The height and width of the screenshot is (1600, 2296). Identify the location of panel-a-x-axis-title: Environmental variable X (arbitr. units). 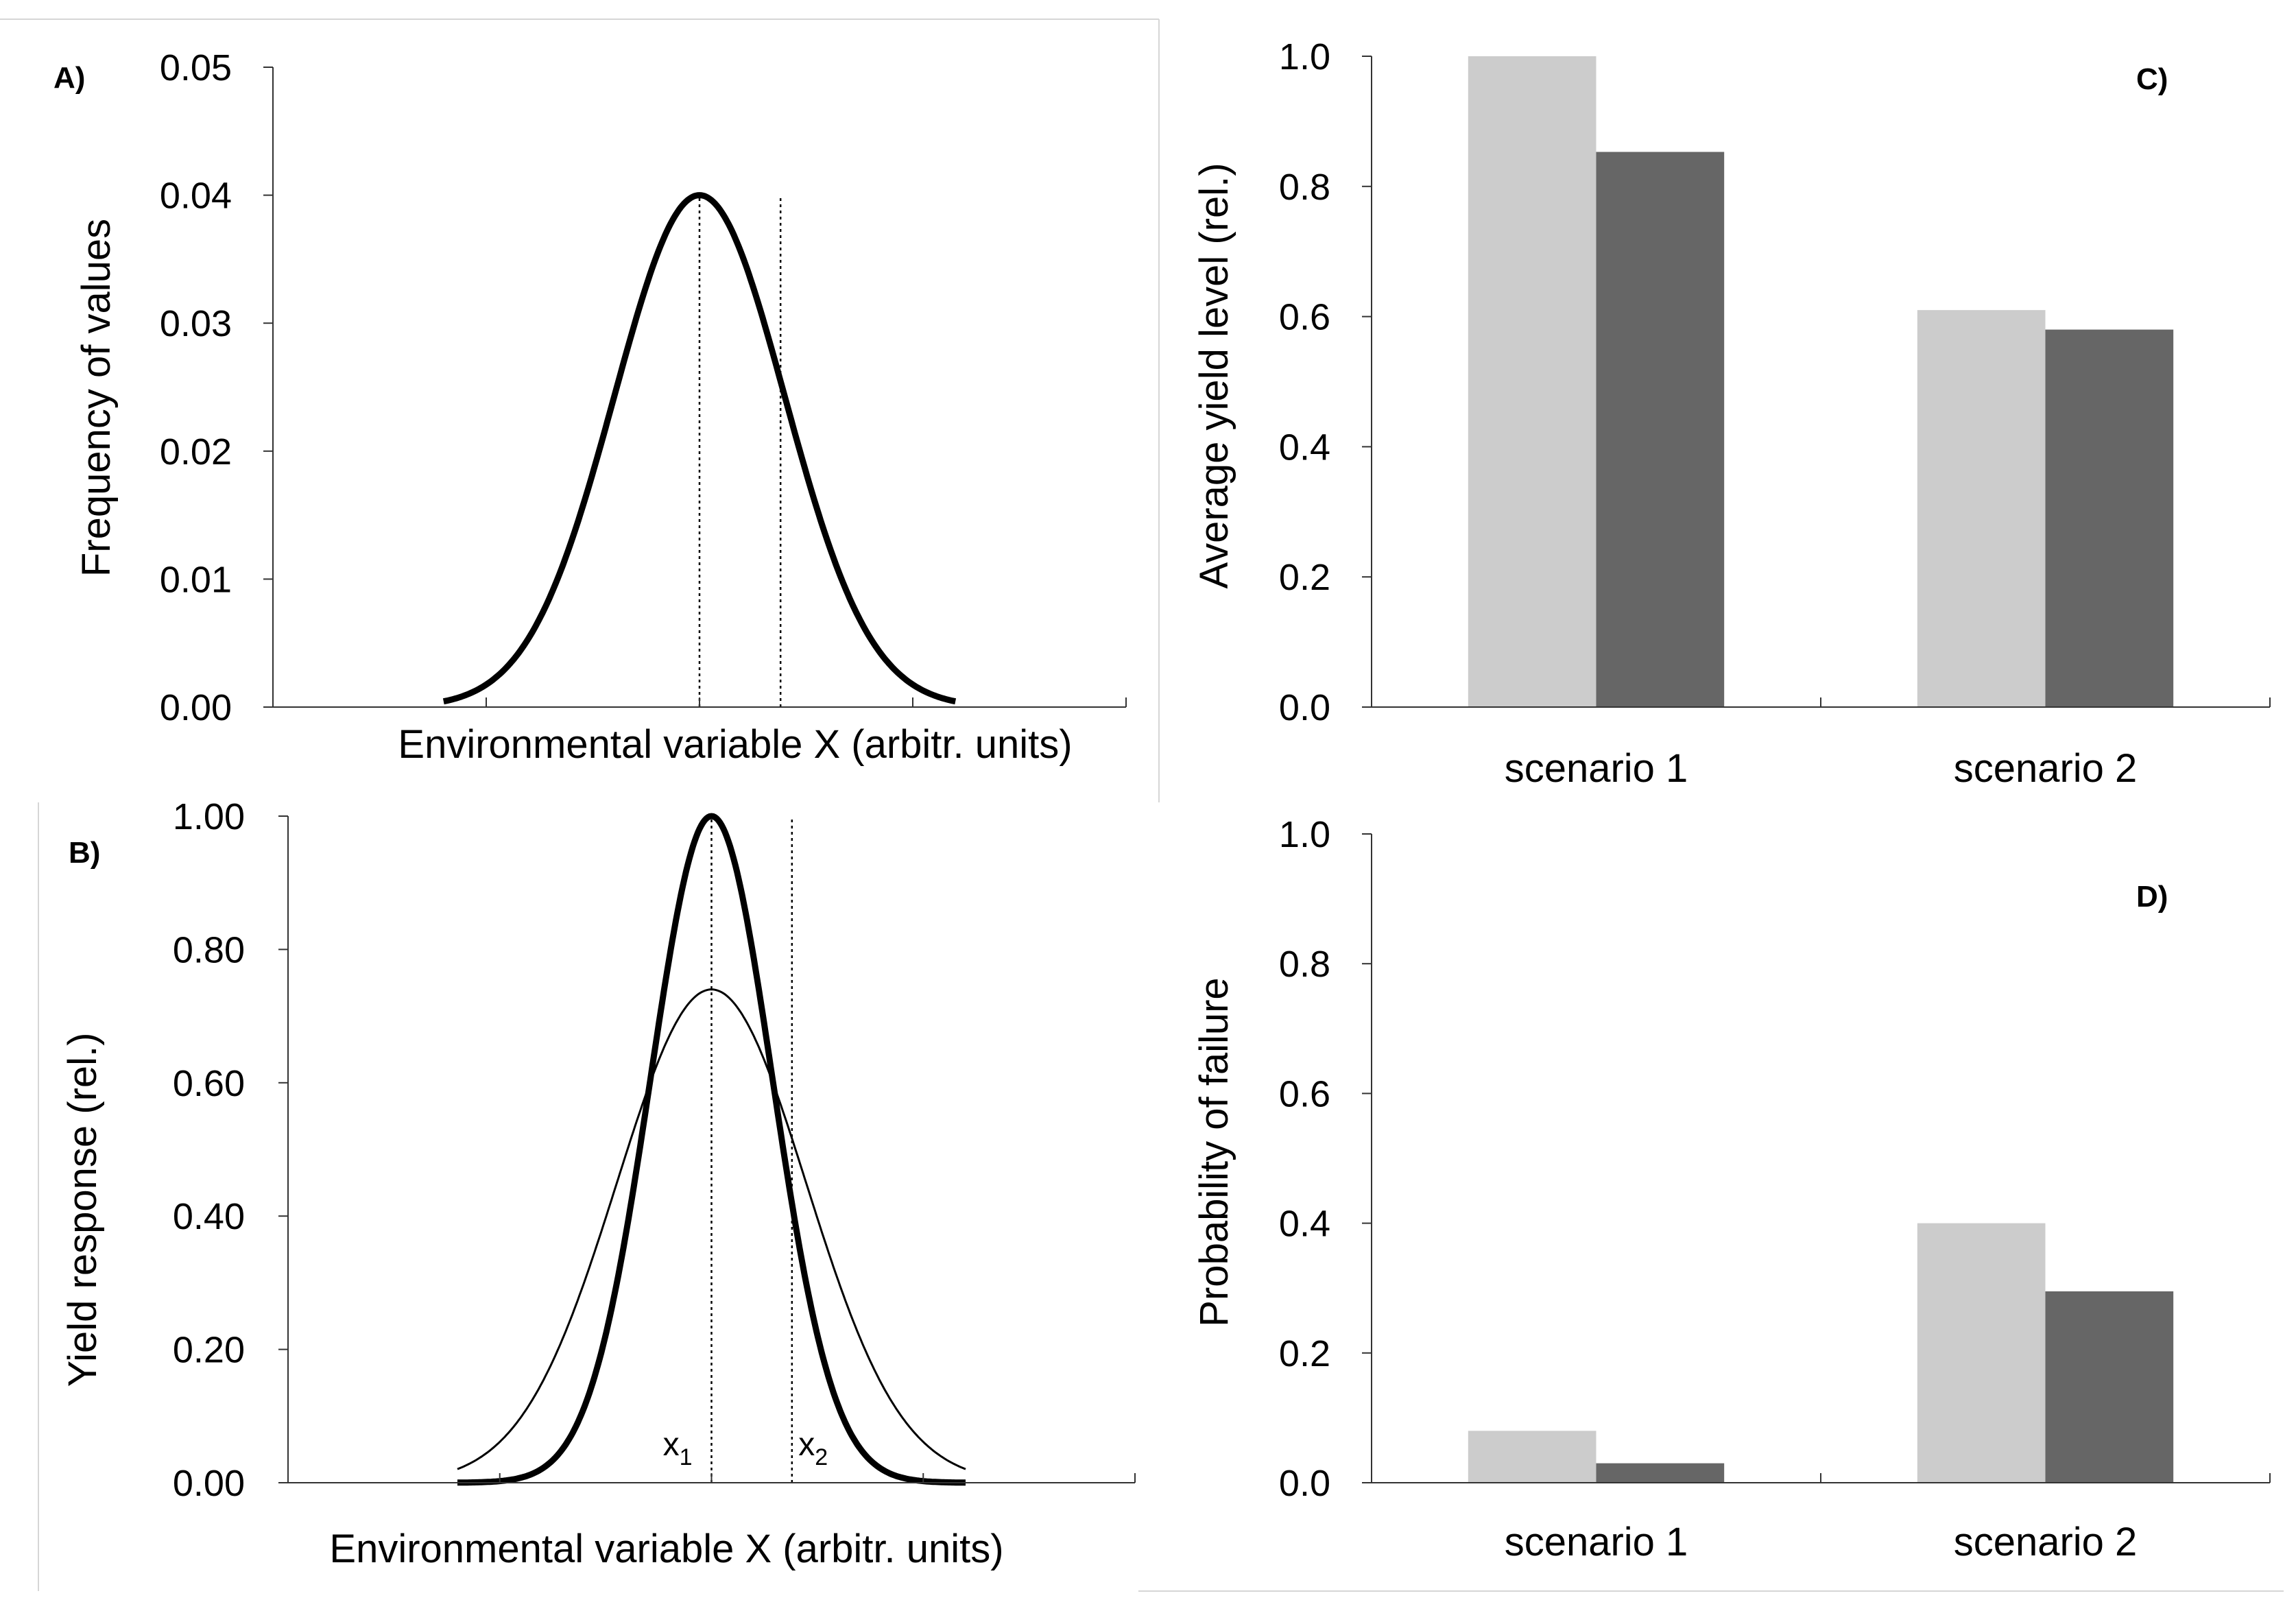
(735, 744).